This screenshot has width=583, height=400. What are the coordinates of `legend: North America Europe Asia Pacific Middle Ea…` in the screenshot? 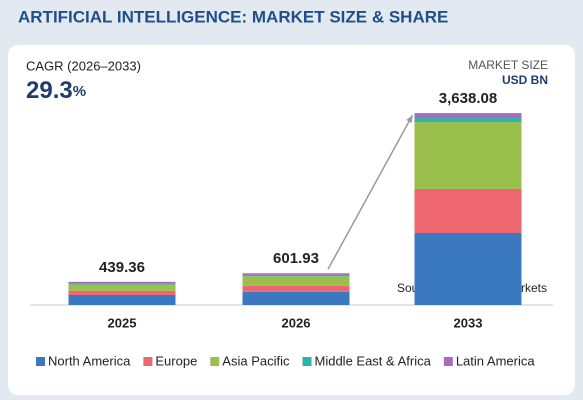 It's located at (285, 360).